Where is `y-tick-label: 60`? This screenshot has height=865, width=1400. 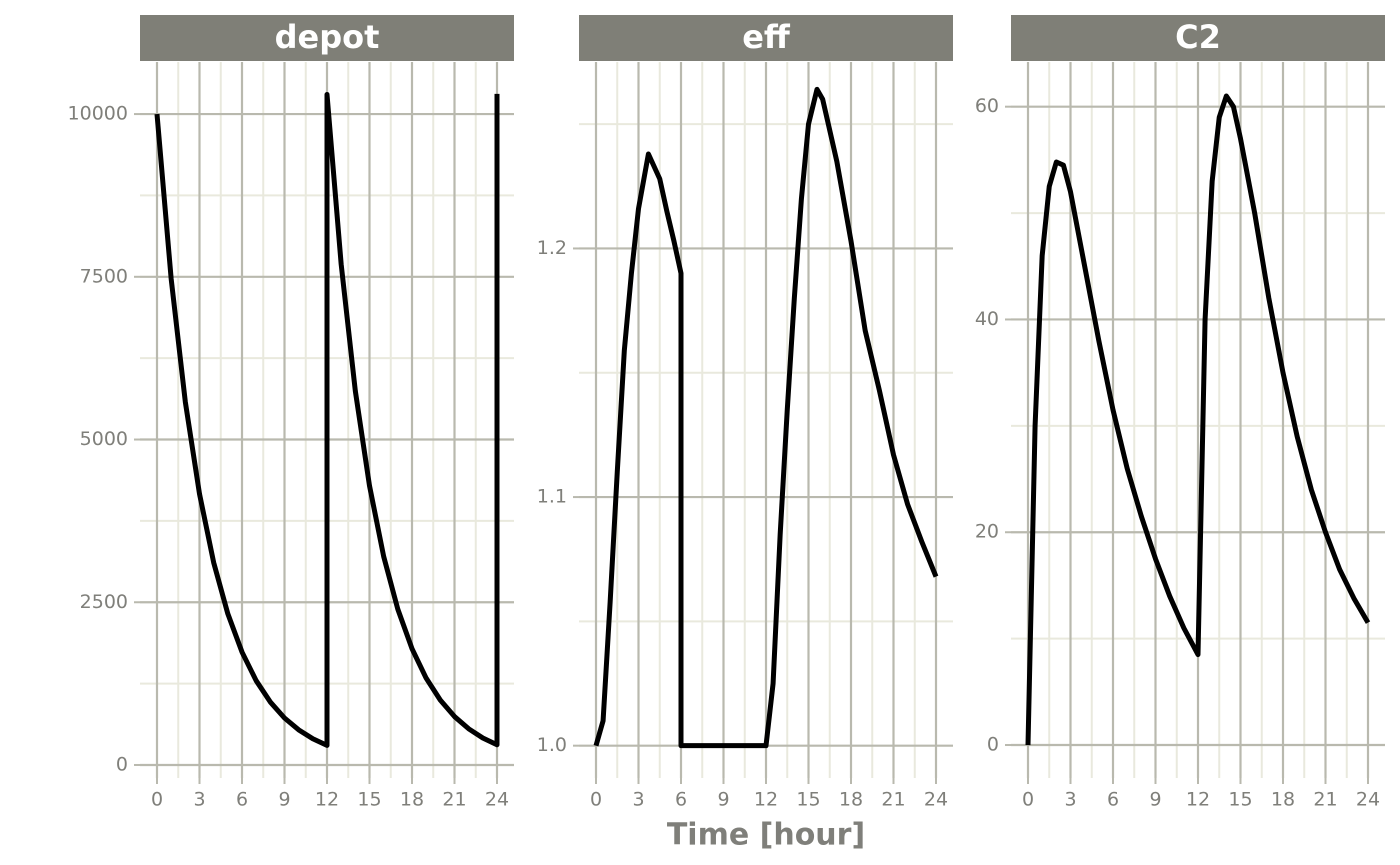 y-tick-label: 60 is located at coordinates (987, 106).